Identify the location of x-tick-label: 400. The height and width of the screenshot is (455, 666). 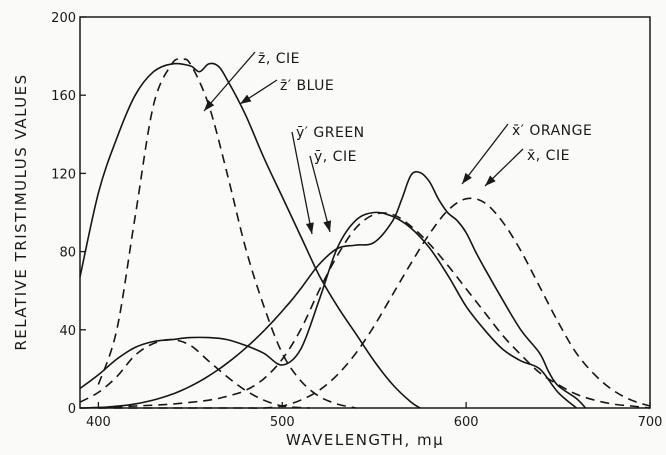
(98, 422).